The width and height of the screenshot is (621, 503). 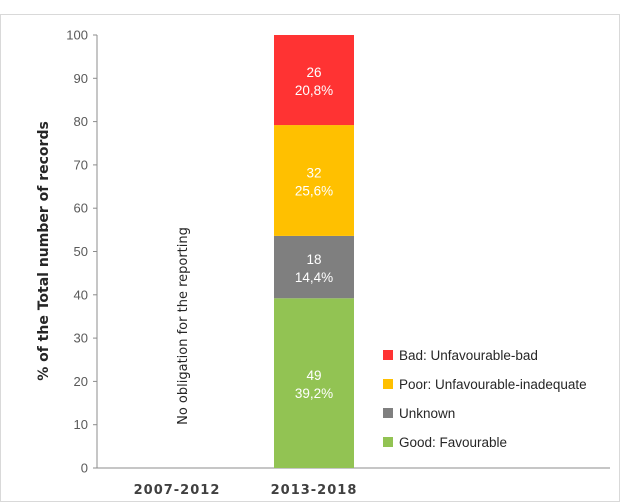 I want to click on legend-label: Unknown, so click(x=427, y=413).